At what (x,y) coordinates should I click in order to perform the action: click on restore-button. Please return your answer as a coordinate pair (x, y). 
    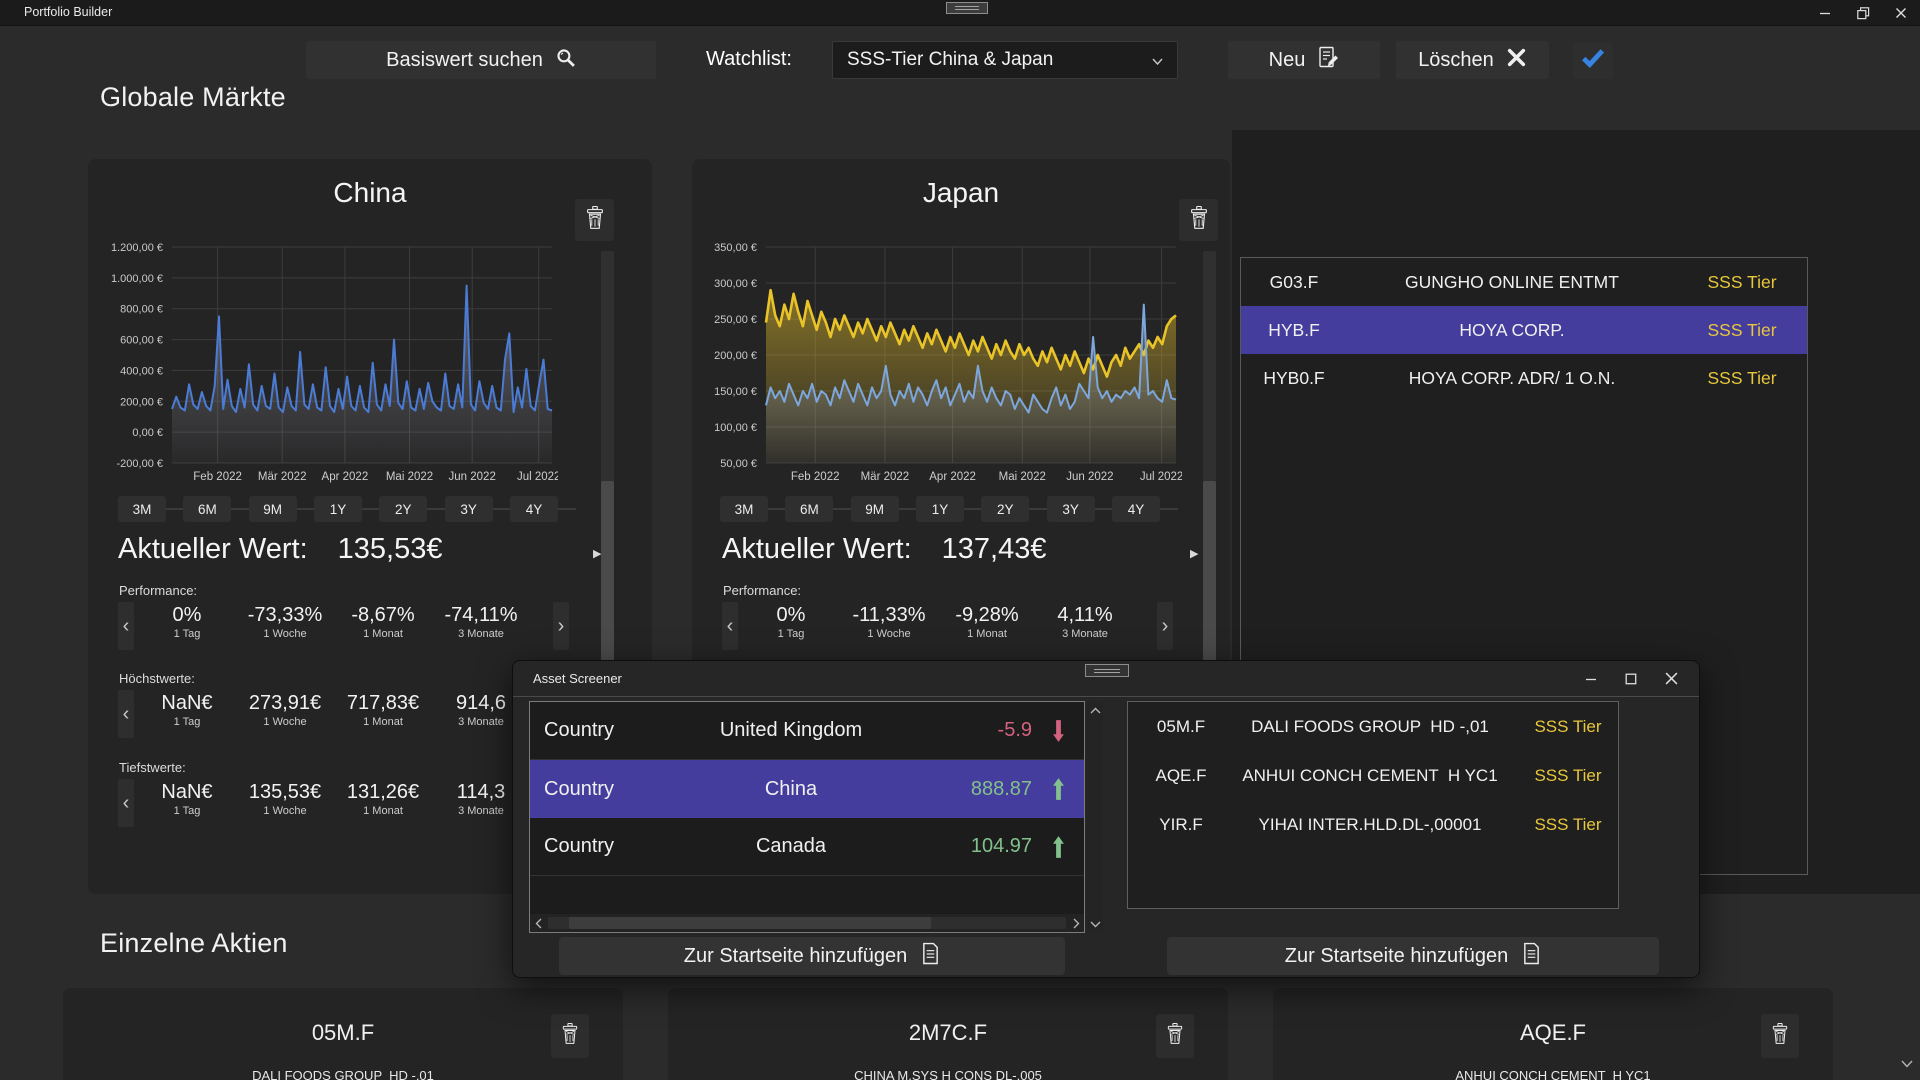
    Looking at the image, I should click on (1863, 13).